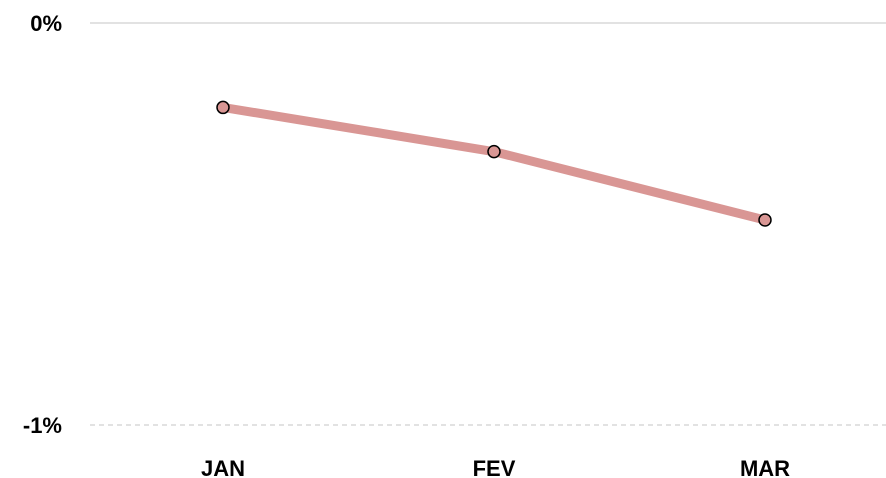 The width and height of the screenshot is (886, 478). I want to click on y-tick-label: -1%, so click(42, 425).